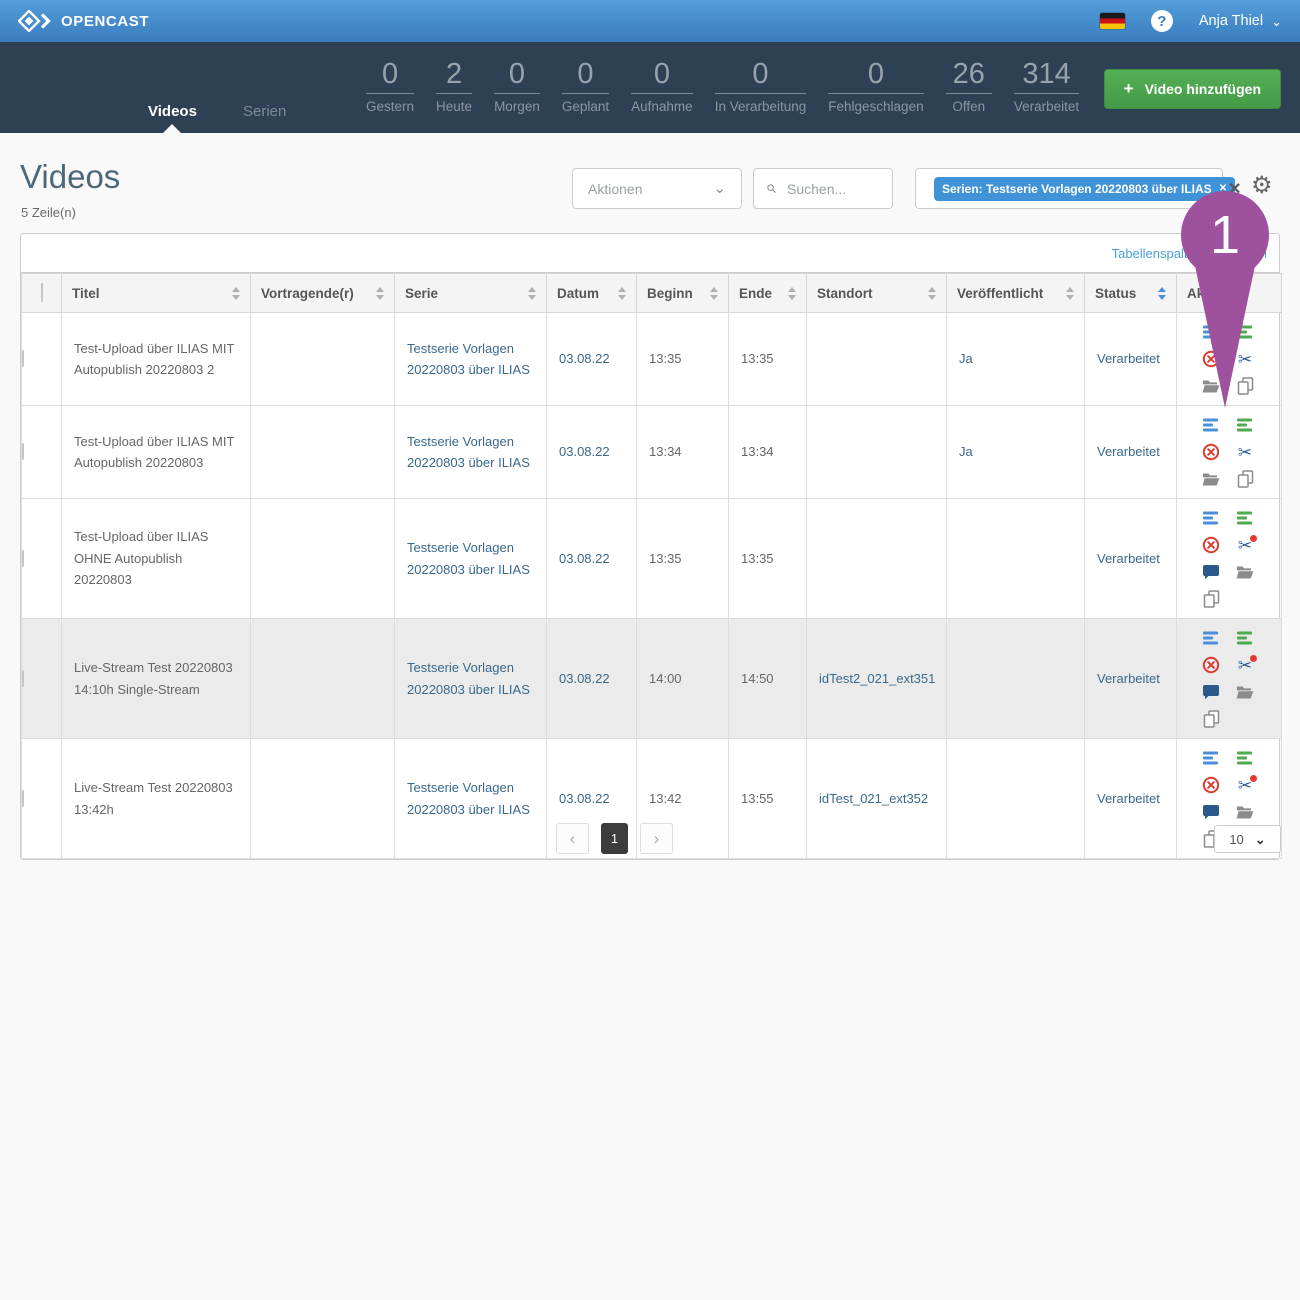 Image resolution: width=1300 pixels, height=1300 pixels. I want to click on column-header-end: Ende, so click(767, 293).